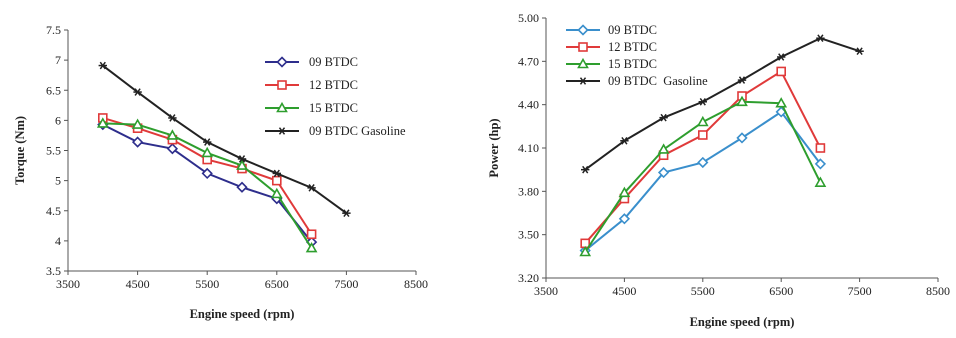  What do you see at coordinates (528, 278) in the screenshot?
I see `y-tick-label: 3.20` at bounding box center [528, 278].